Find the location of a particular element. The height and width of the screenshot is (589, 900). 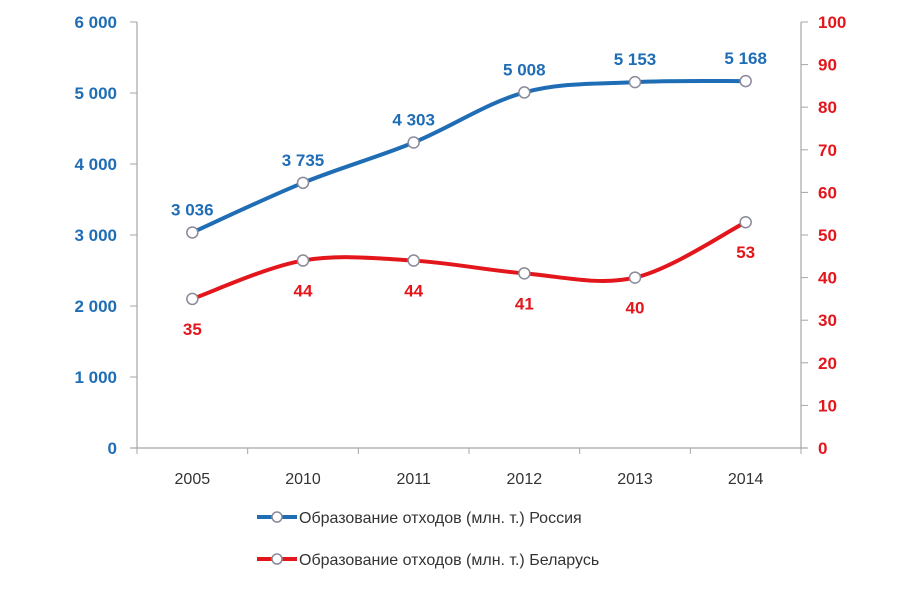

legend-item-belarus: Образование отходов (млн. т.) Беларусь is located at coordinates (428, 560).